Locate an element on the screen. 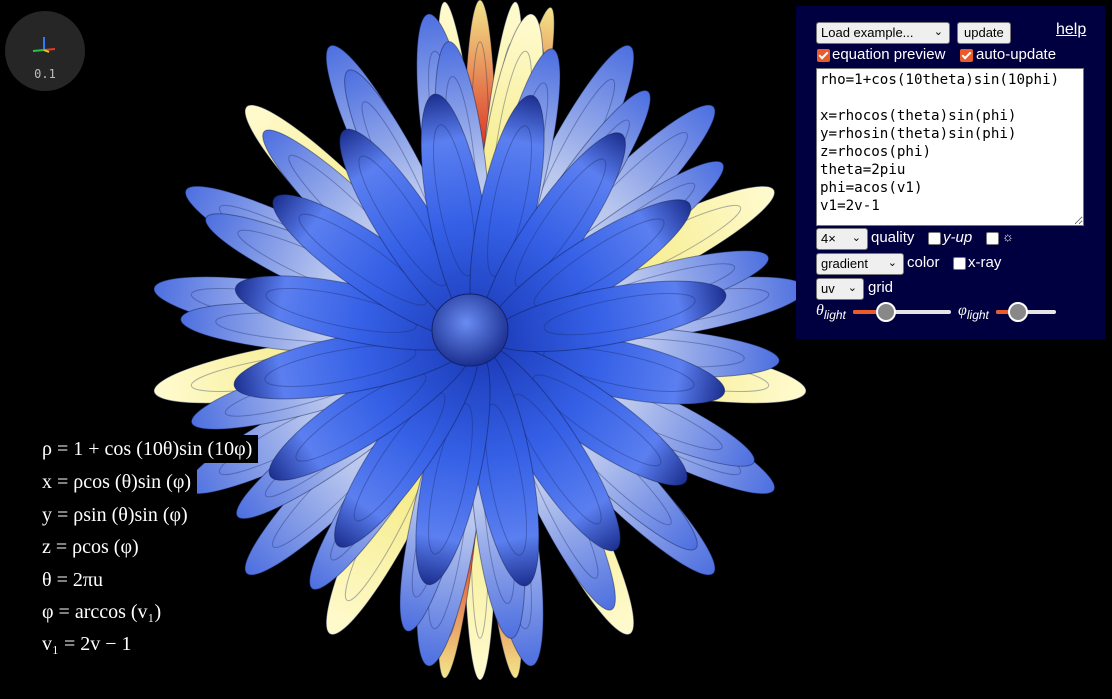 Image resolution: width=1112 pixels, height=699 pixels. equation-line: y = ρsin (θ)sin (φ) is located at coordinates (115, 515).